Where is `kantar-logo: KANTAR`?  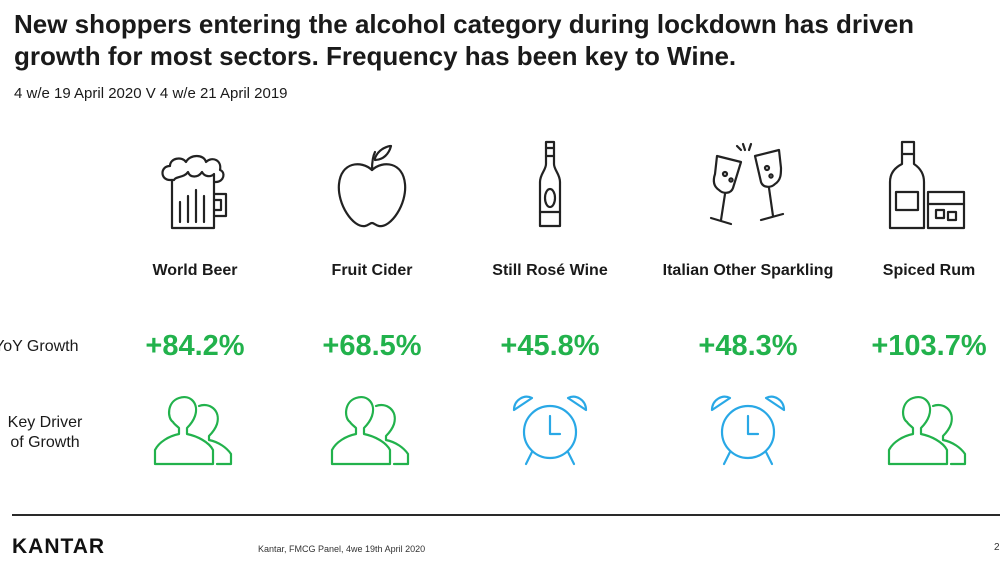
kantar-logo: KANTAR is located at coordinates (59, 546).